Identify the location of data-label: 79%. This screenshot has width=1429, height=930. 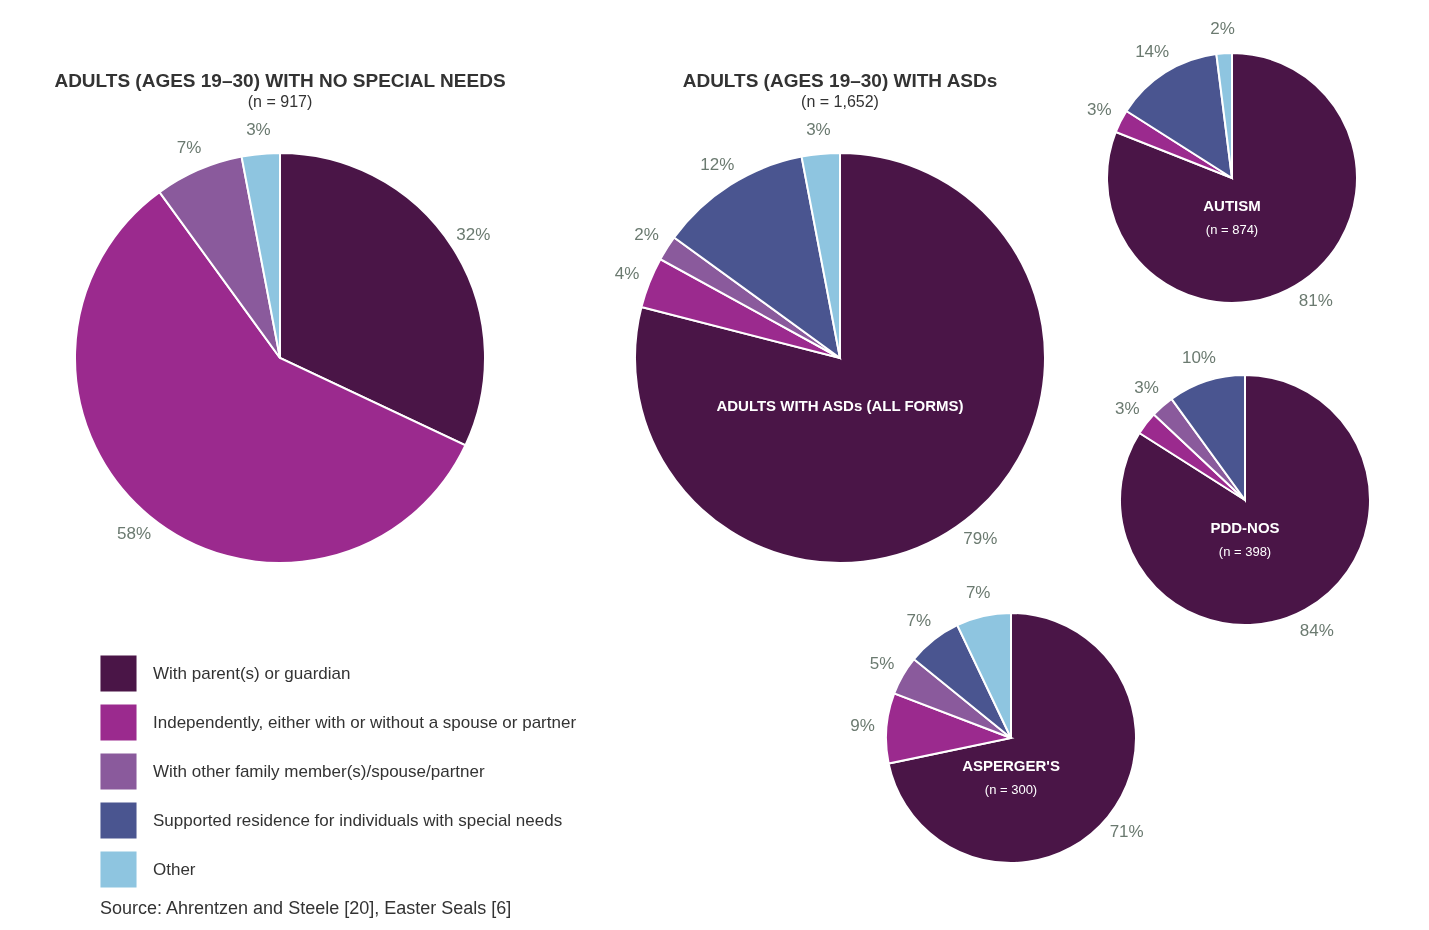
(980, 538).